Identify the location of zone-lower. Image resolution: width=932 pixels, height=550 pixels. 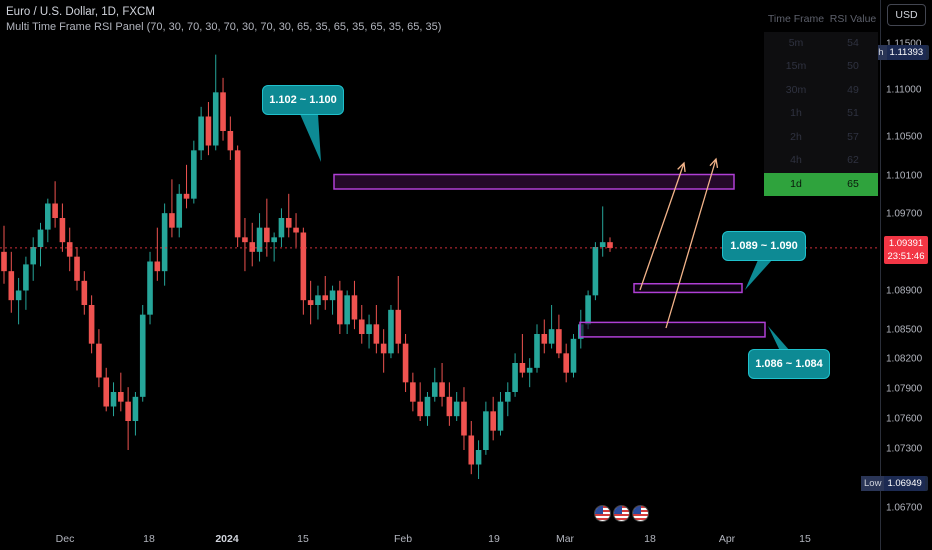
(672, 329).